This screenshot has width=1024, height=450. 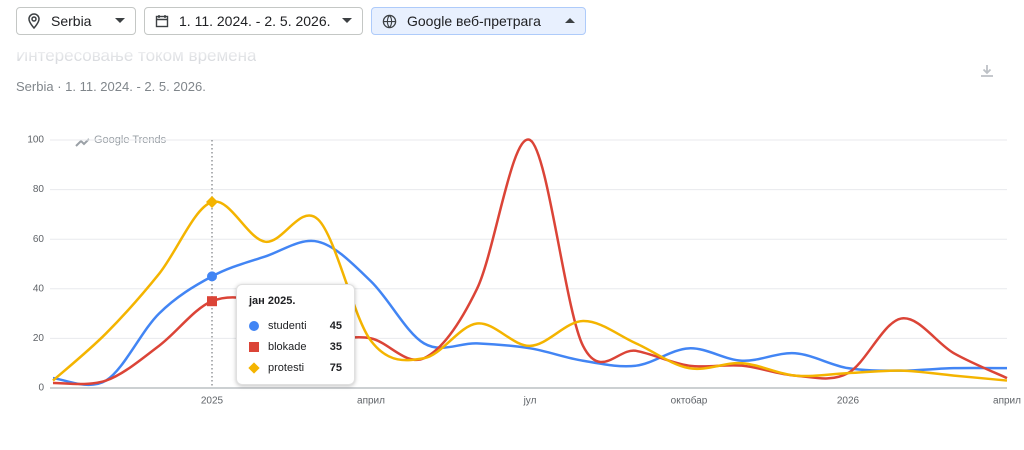 I want to click on y-tick-label: 100, so click(x=35, y=140).